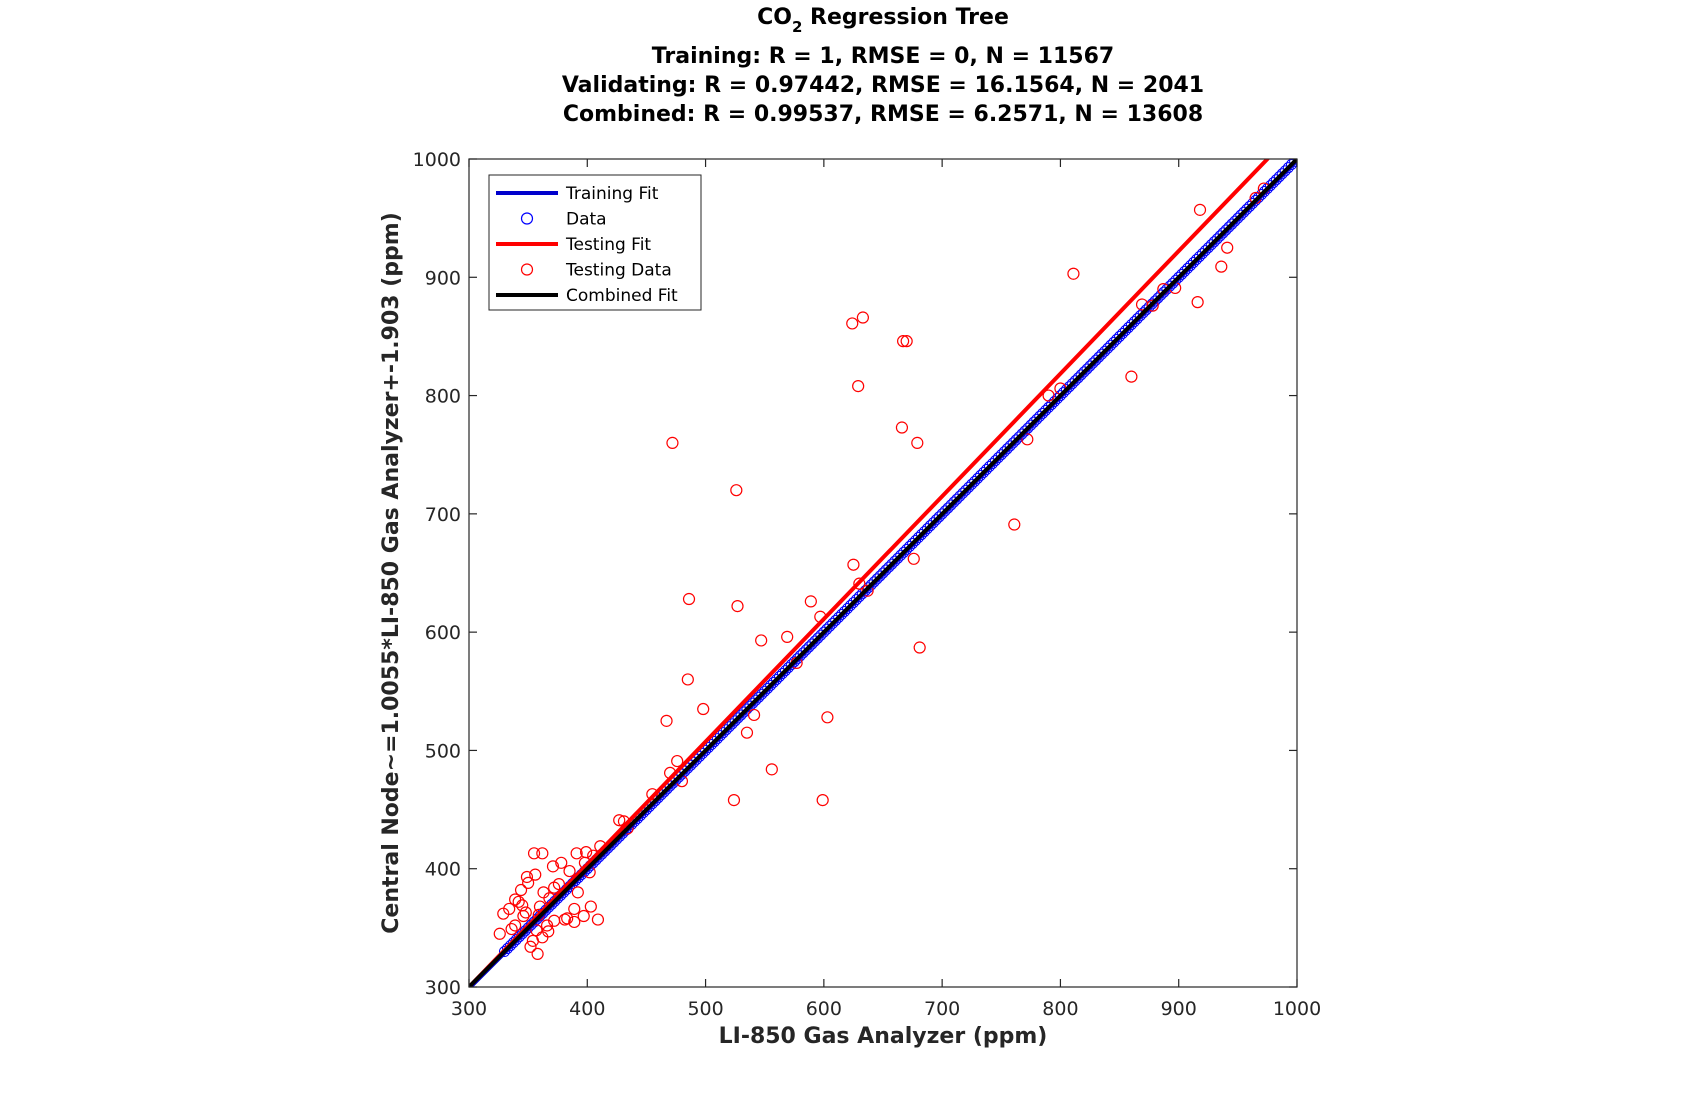  Describe the element at coordinates (527, 269) in the screenshot. I see `legend-marker-swatch` at that location.